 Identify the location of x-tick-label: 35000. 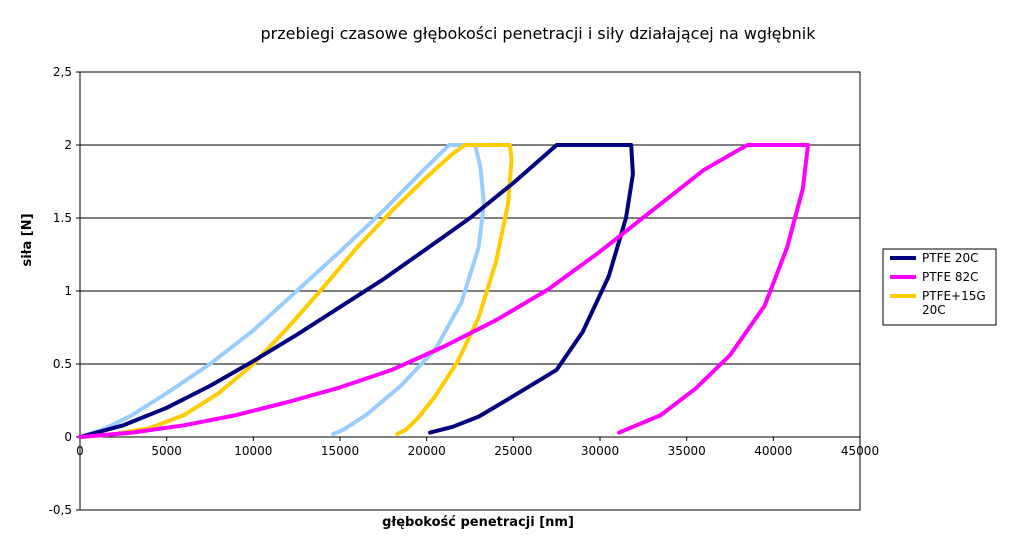
(687, 451).